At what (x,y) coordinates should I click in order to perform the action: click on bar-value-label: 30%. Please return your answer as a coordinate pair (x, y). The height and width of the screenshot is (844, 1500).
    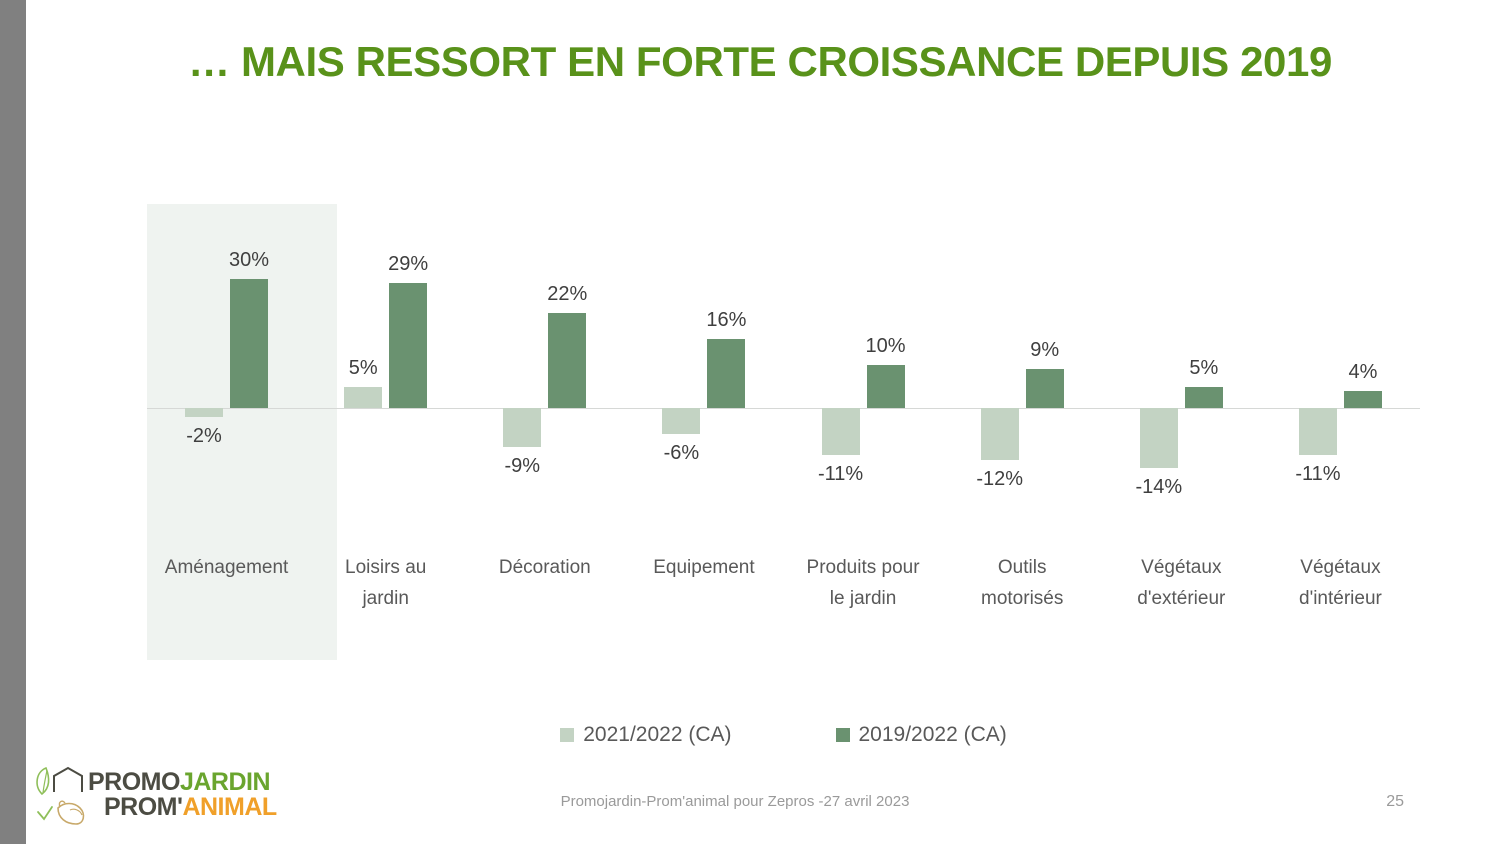
    Looking at the image, I should click on (249, 260).